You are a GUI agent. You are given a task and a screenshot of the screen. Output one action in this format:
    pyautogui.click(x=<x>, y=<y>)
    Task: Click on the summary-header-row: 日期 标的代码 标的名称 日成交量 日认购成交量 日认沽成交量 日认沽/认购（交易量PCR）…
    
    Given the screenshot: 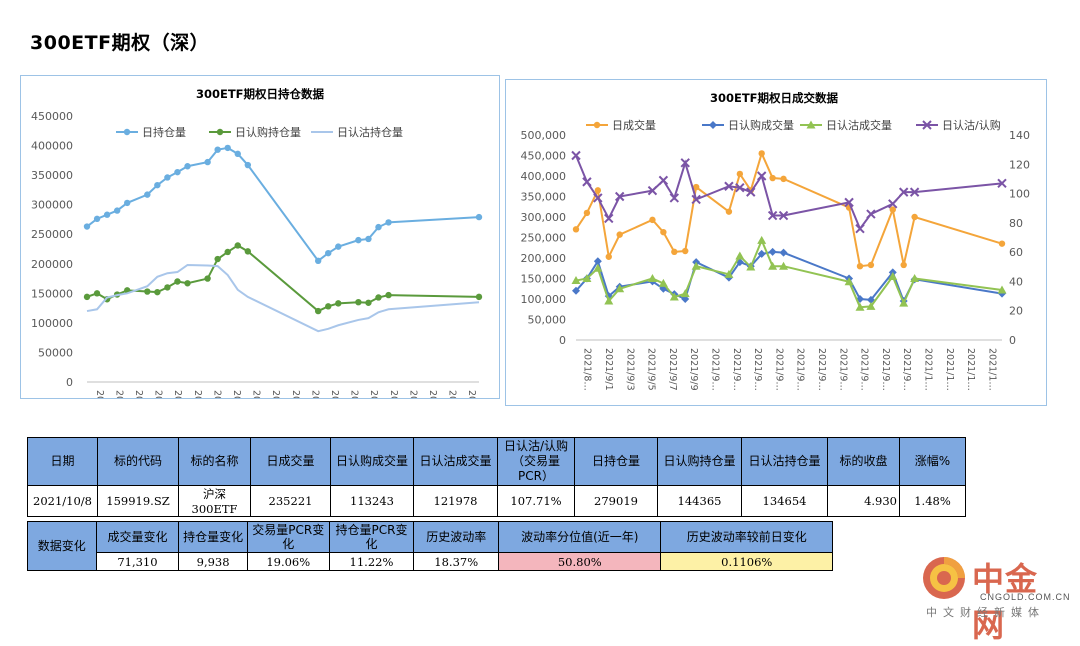 What is the action you would take?
    pyautogui.click(x=496, y=461)
    